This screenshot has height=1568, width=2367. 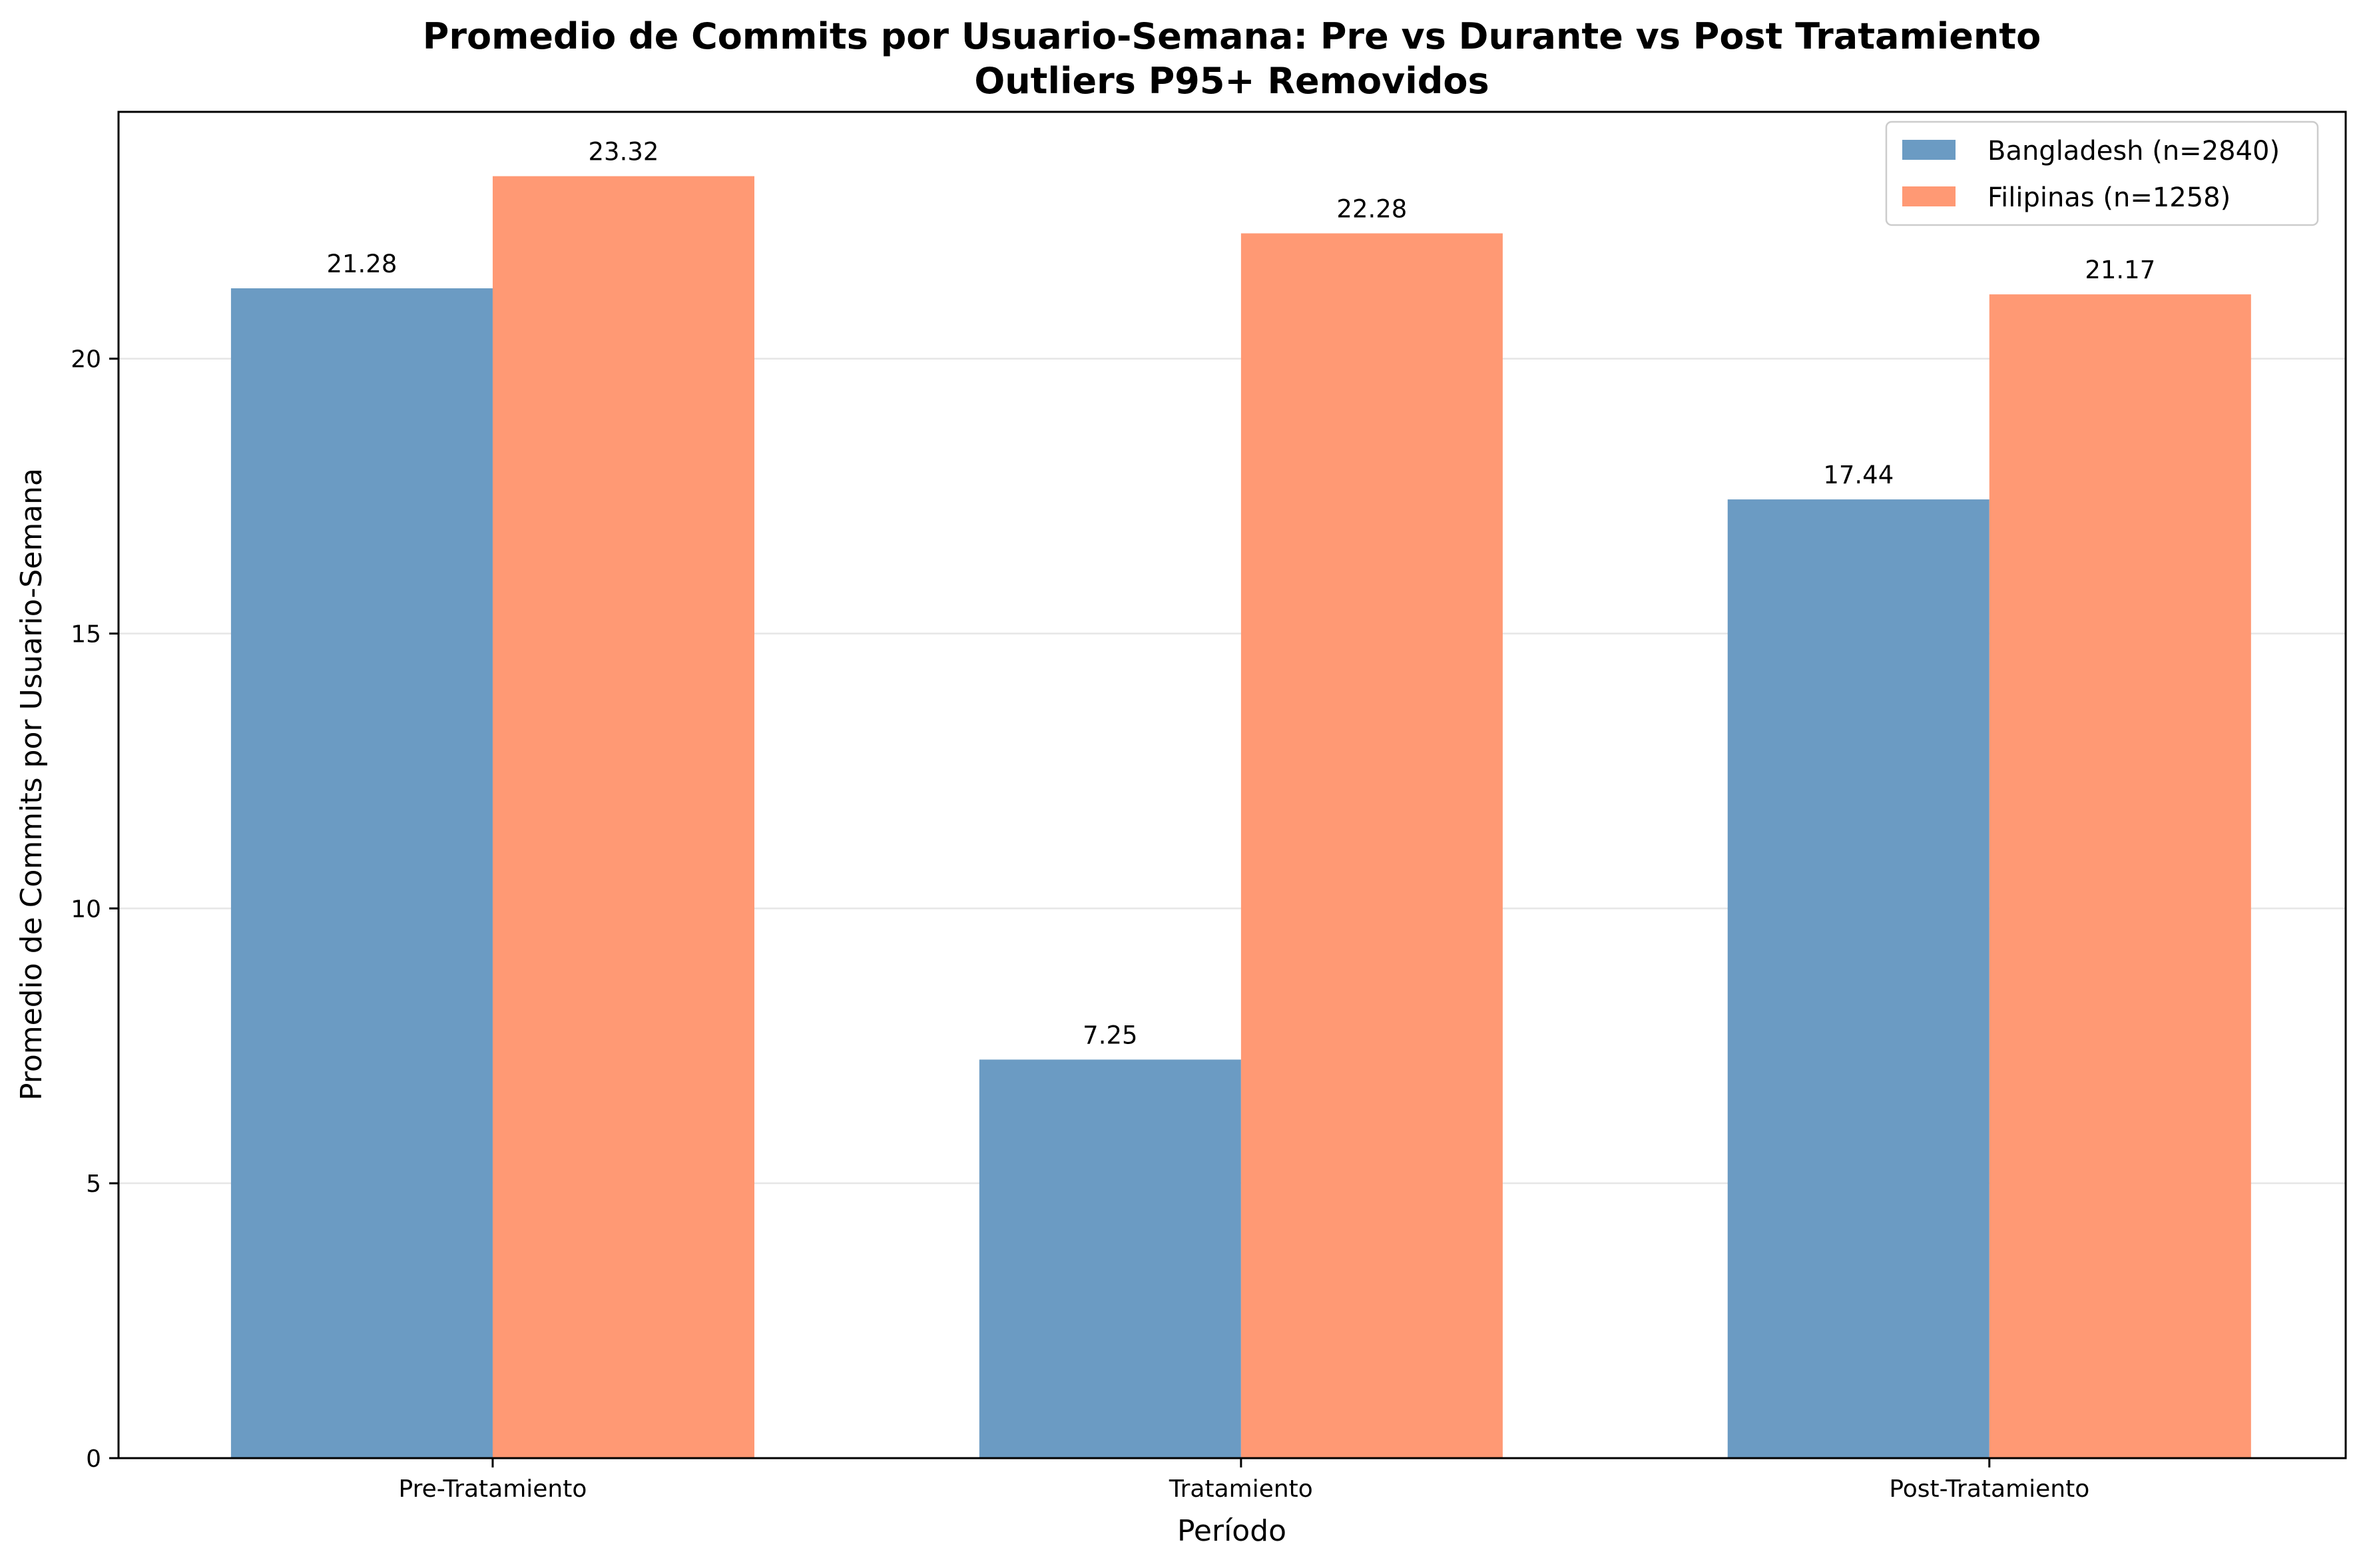 I want to click on bar-filipinas-post-tratamiento, so click(x=2120, y=876).